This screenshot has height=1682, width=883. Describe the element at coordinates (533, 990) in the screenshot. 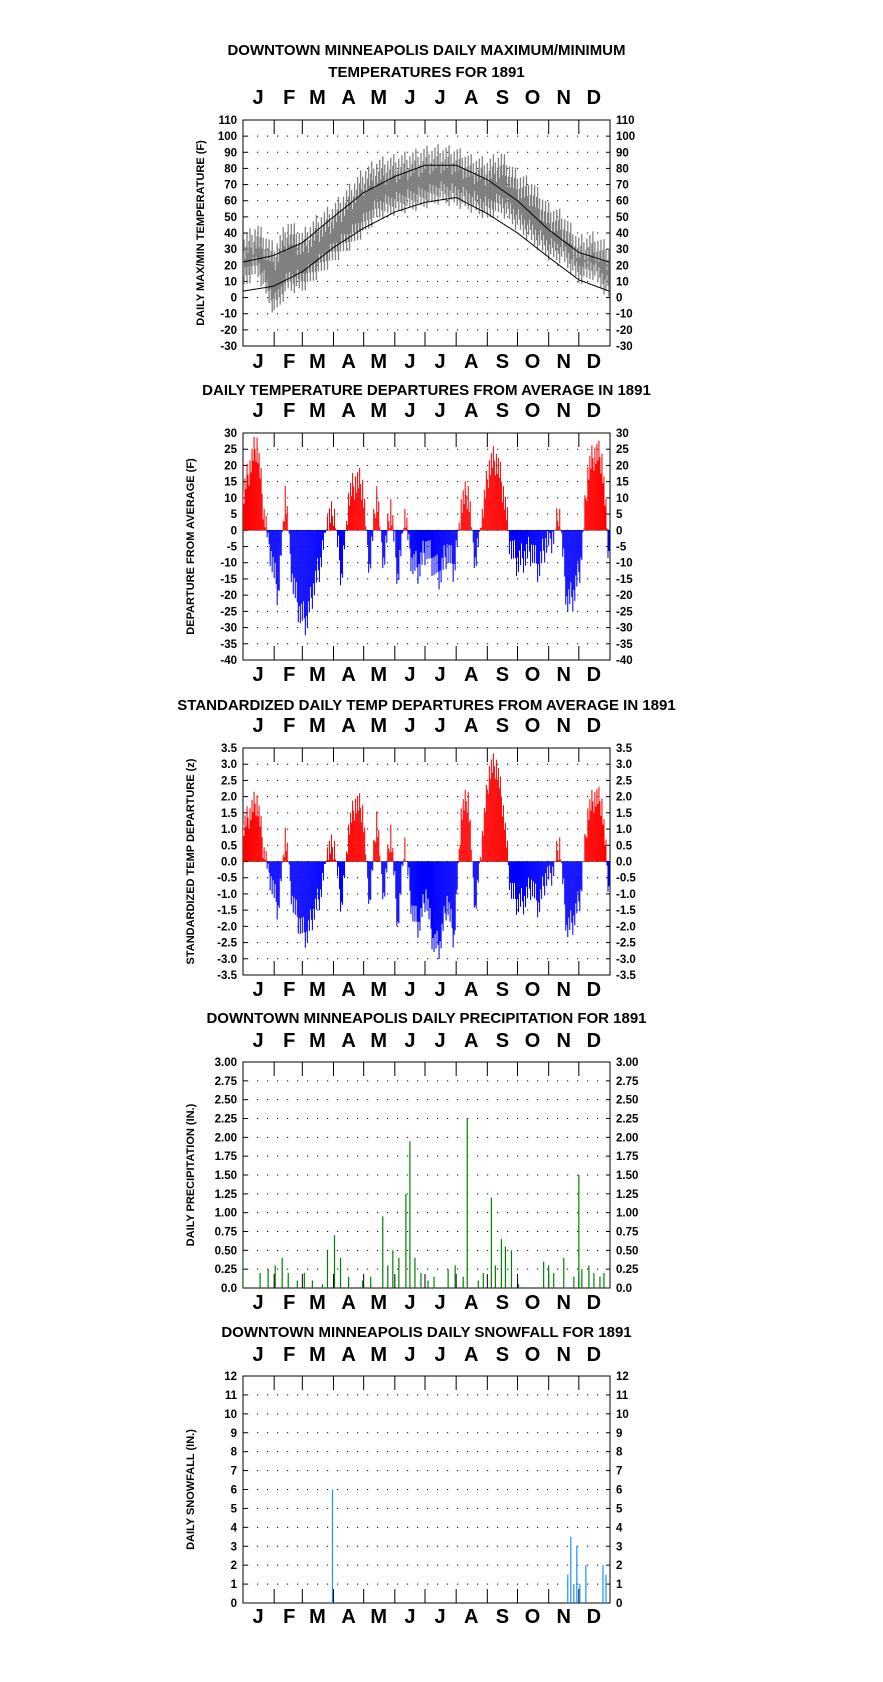

I see `month-label-bottom: O` at that location.